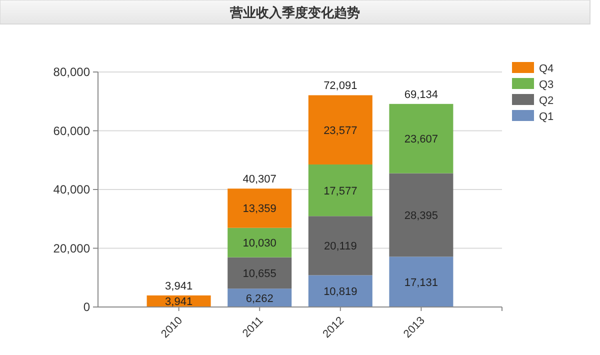  I want to click on data-label: 13,359, so click(259, 209).